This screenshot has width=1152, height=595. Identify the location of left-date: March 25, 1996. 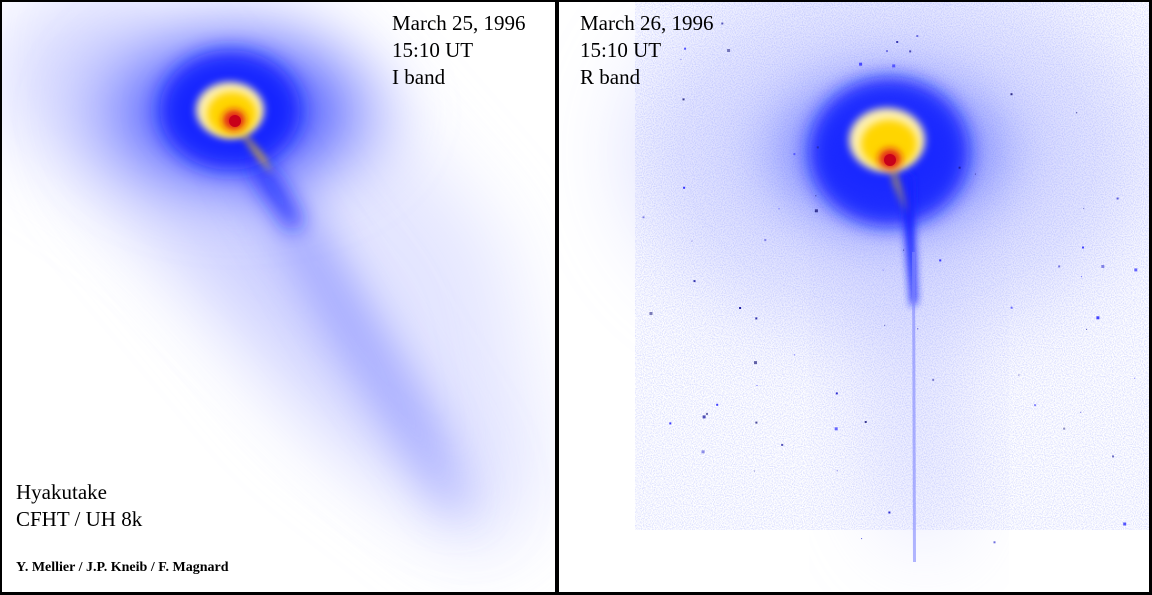
(459, 23).